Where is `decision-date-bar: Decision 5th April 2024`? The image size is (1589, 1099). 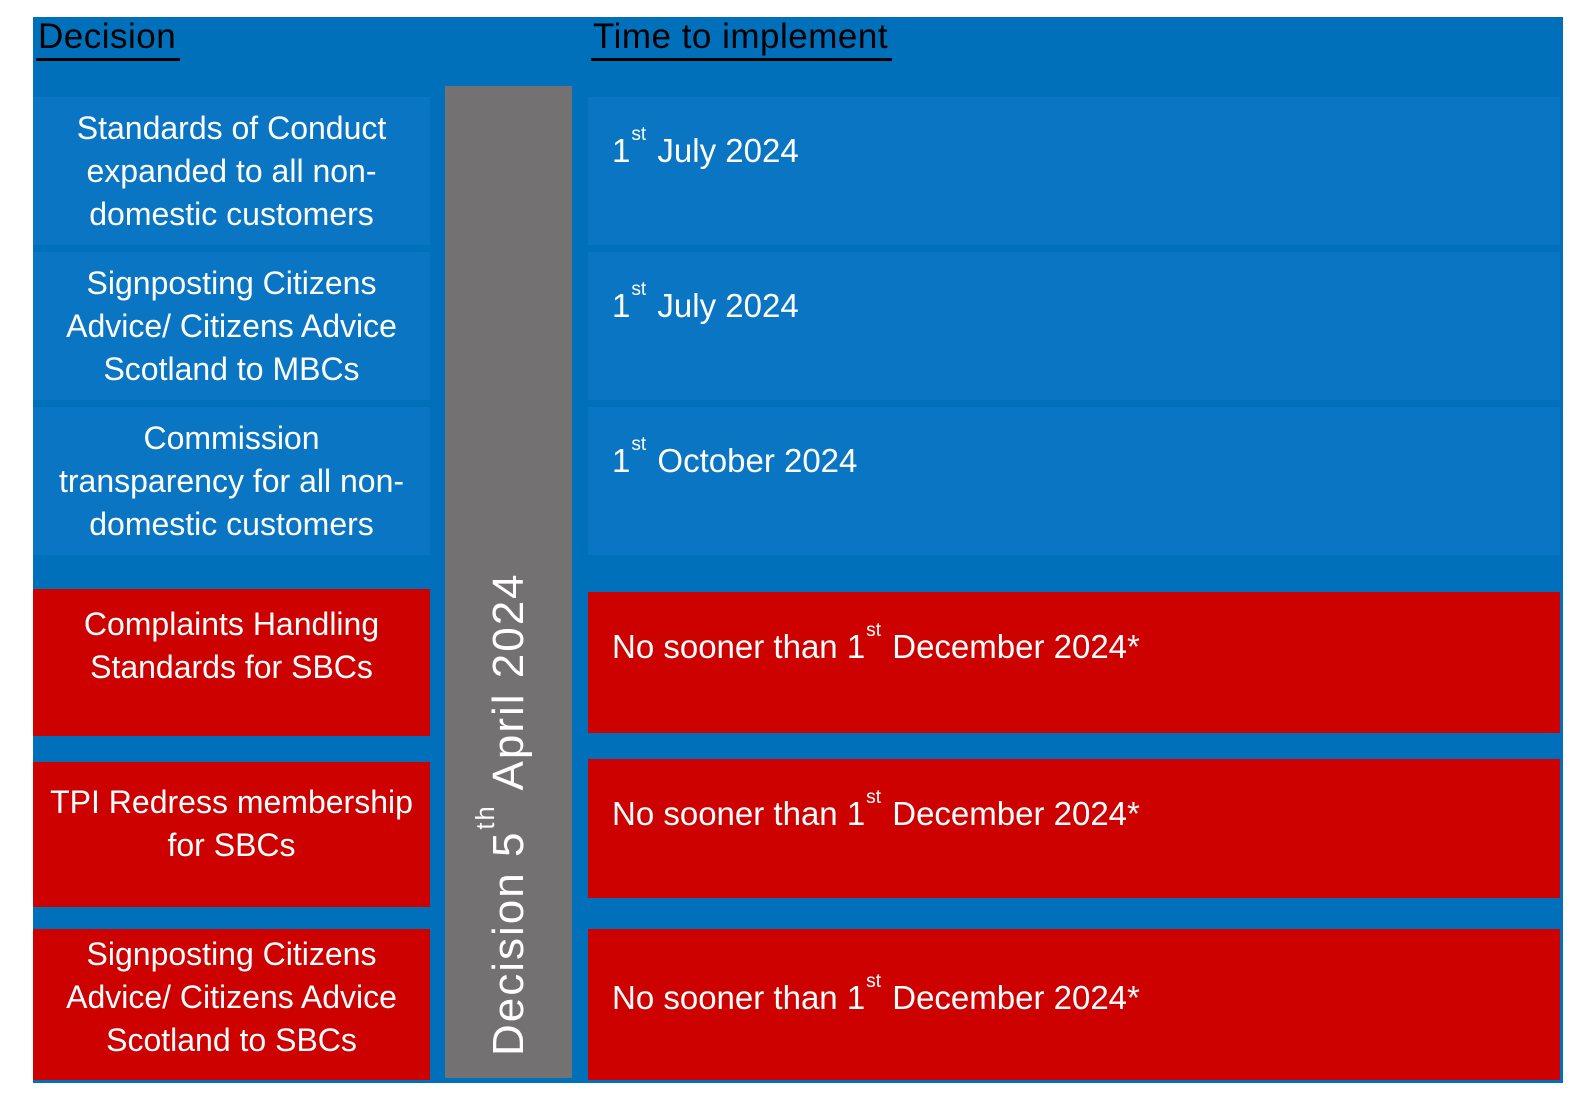
decision-date-bar: Decision 5th April 2024 is located at coordinates (508, 582).